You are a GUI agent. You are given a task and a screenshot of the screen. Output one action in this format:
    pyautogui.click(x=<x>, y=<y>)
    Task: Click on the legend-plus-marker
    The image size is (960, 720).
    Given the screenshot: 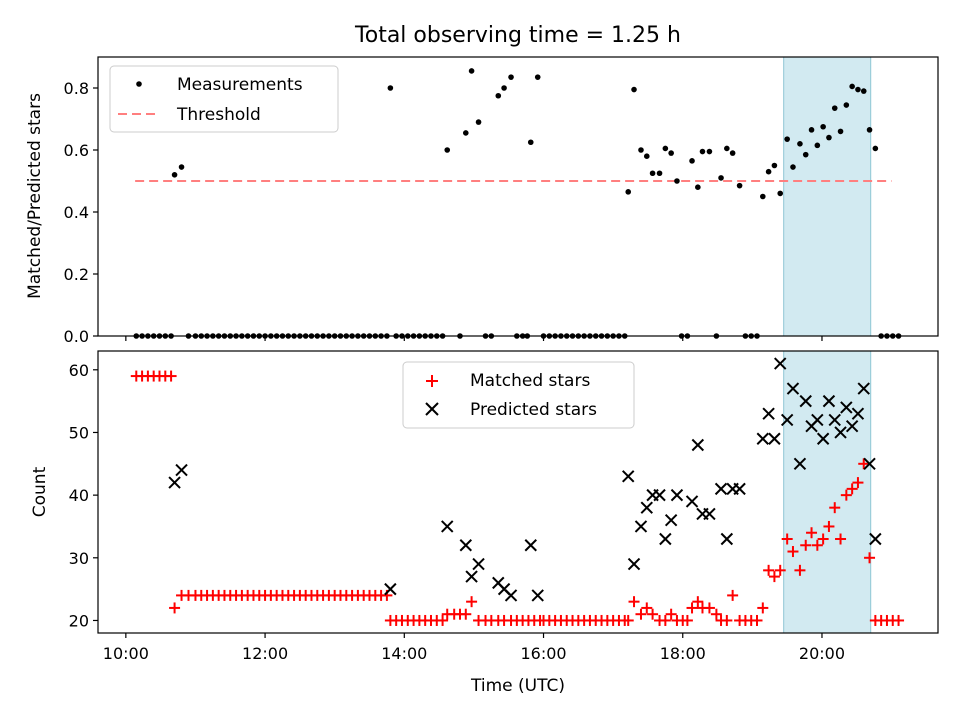 What is the action you would take?
    pyautogui.click(x=432, y=381)
    